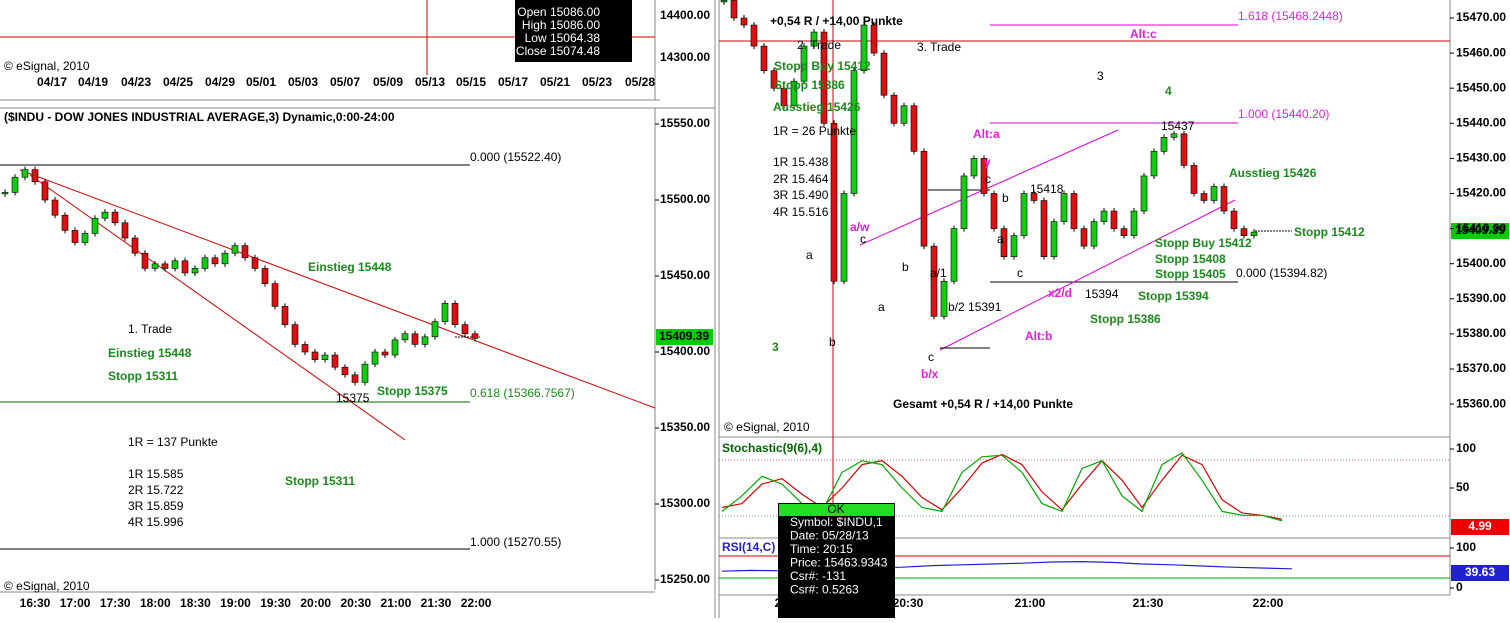 The height and width of the screenshot is (623, 1510). Describe the element at coordinates (819, 45) in the screenshot. I see `annotation: 2. Trade` at that location.